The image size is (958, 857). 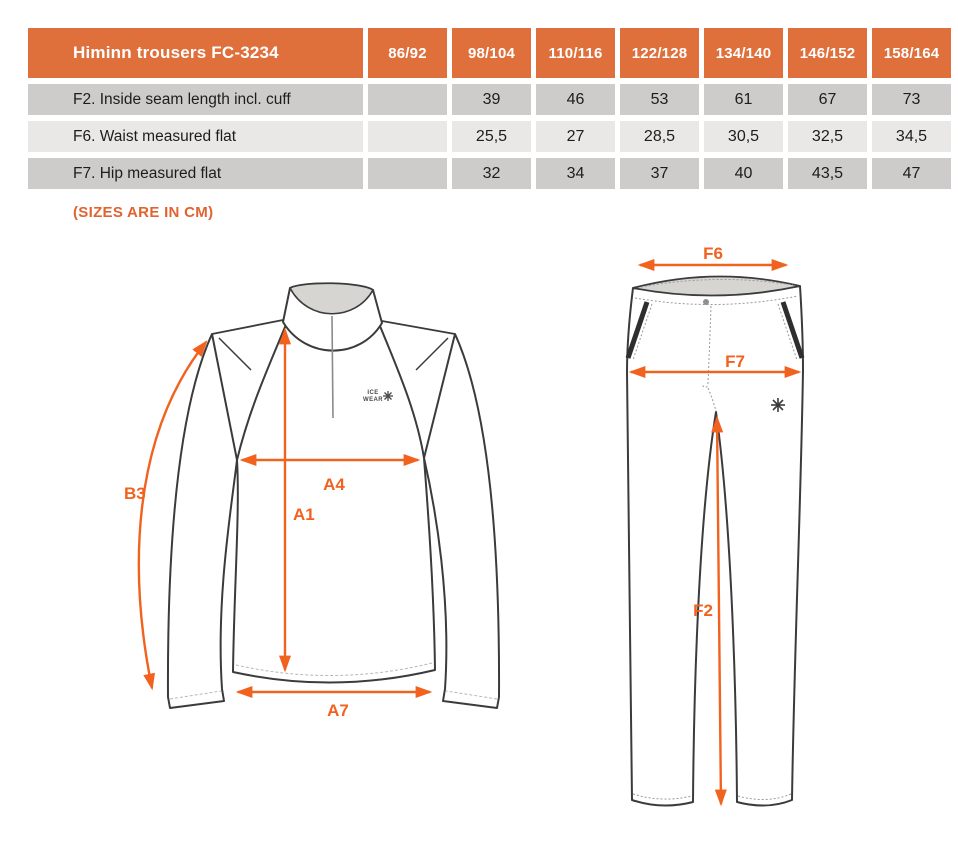 What do you see at coordinates (743, 53) in the screenshot?
I see `size-column-header-4: 134/140` at bounding box center [743, 53].